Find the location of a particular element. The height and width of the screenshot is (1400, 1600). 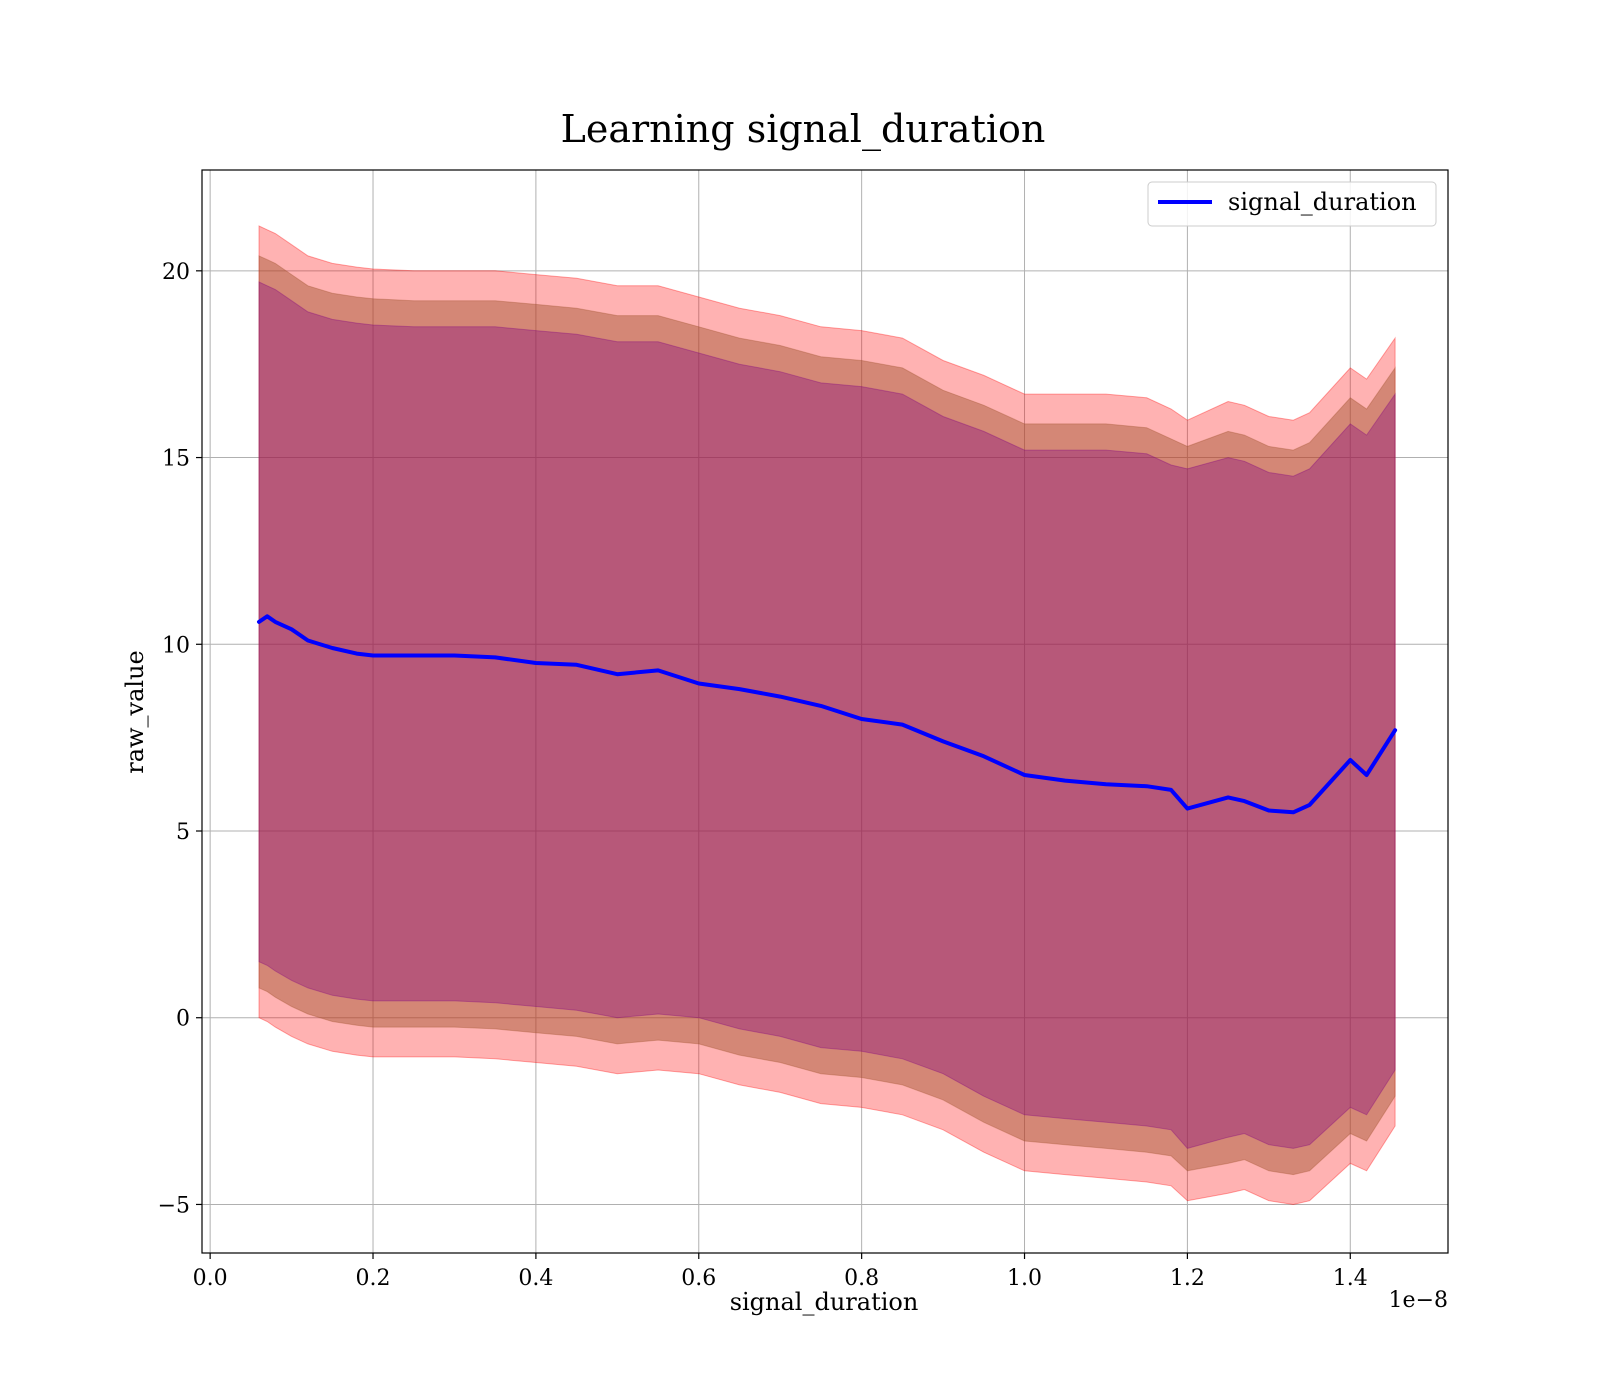

series-line-signal-duration is located at coordinates (827, 714).